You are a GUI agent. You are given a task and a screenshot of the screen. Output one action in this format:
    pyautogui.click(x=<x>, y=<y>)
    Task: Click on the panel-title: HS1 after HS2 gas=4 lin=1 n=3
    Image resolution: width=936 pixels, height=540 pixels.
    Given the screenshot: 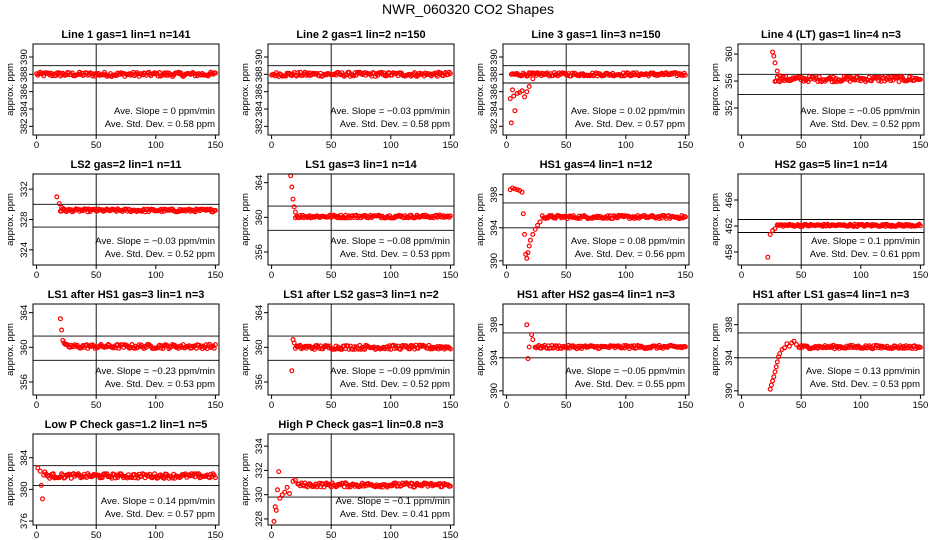 What is the action you would take?
    pyautogui.click(x=596, y=295)
    